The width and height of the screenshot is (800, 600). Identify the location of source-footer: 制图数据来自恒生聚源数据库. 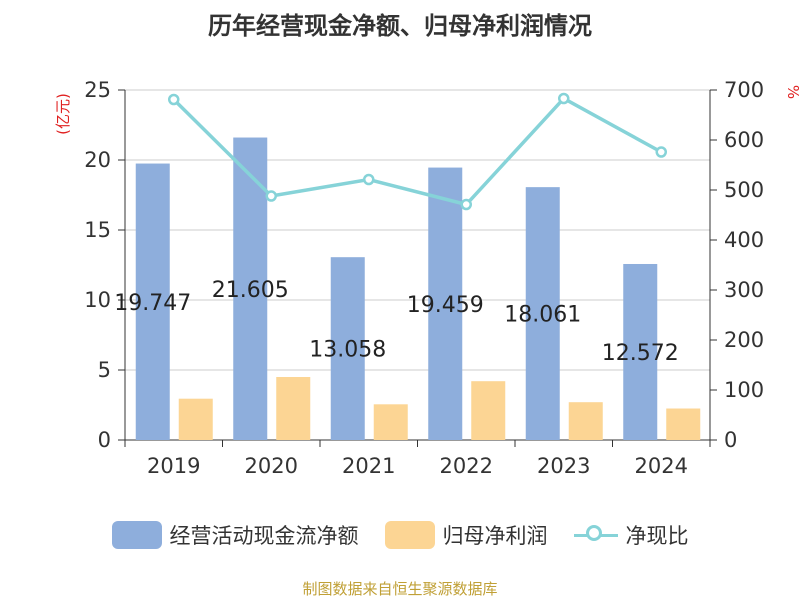
(400, 589).